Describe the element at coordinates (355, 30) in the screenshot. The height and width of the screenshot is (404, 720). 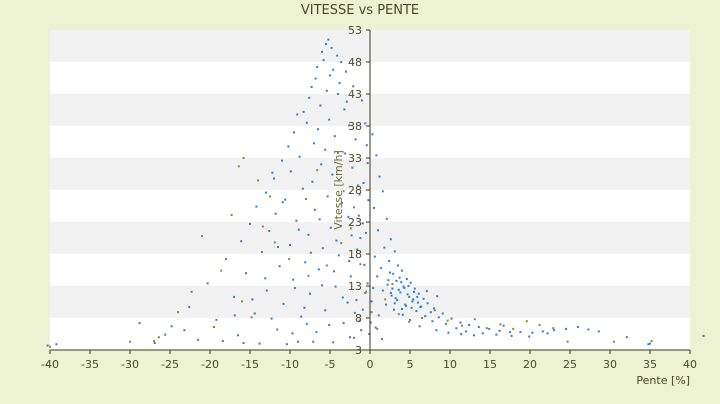
I see `y-tick-label: 53` at that location.